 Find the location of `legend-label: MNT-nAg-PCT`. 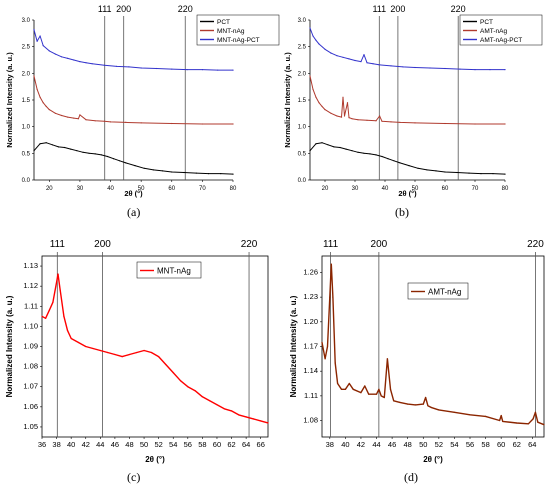

legend-label: MNT-nAg-PCT is located at coordinates (238, 40).